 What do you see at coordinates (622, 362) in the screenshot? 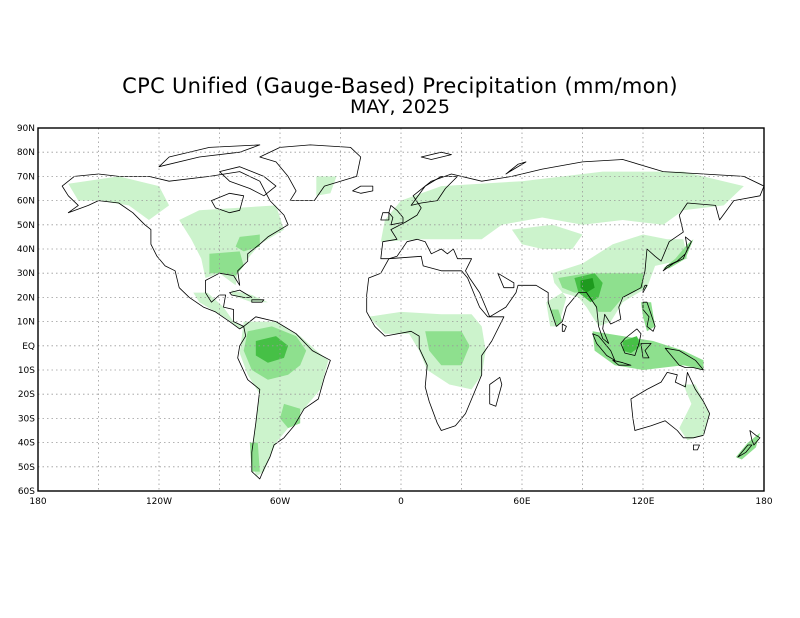
I see `coastline-java` at bounding box center [622, 362].